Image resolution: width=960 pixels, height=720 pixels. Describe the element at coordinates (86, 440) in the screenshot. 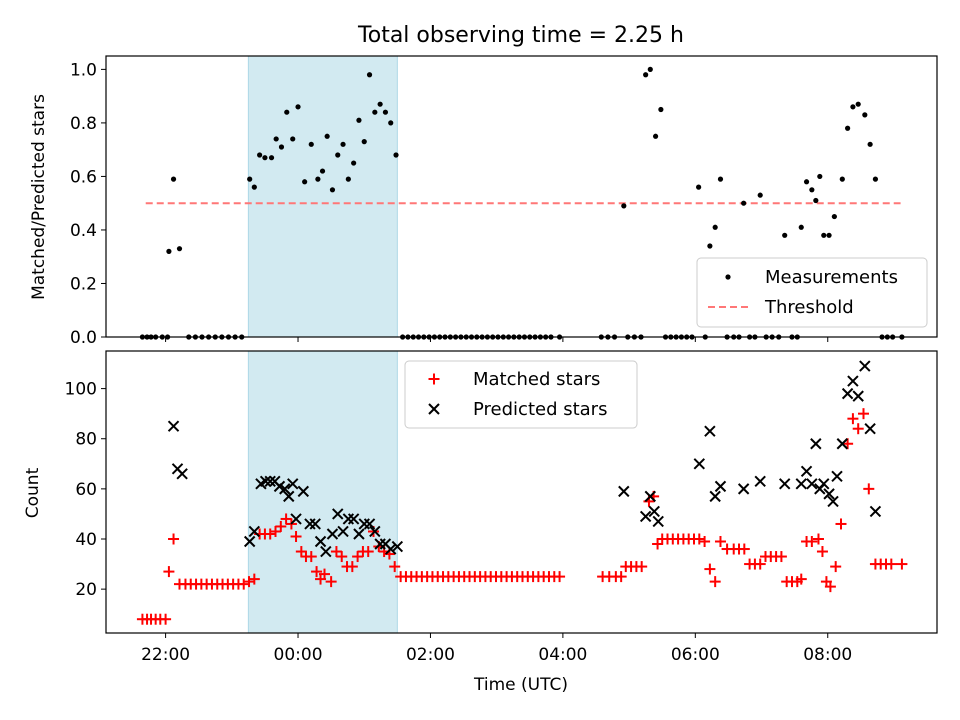

I see `y-tick-label: 80` at that location.